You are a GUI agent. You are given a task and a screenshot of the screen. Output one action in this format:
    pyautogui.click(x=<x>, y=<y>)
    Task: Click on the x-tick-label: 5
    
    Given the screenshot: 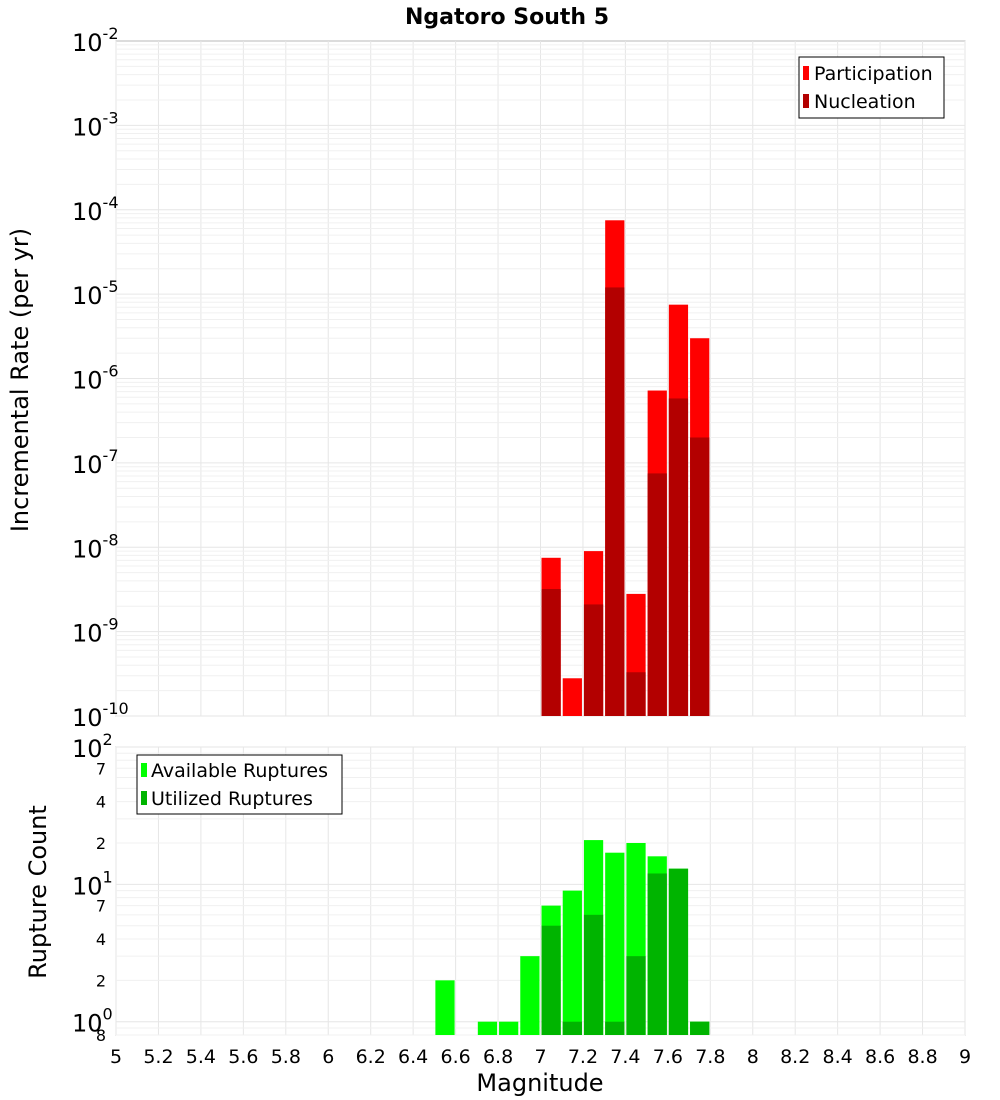 What is the action you would take?
    pyautogui.click(x=116, y=1057)
    